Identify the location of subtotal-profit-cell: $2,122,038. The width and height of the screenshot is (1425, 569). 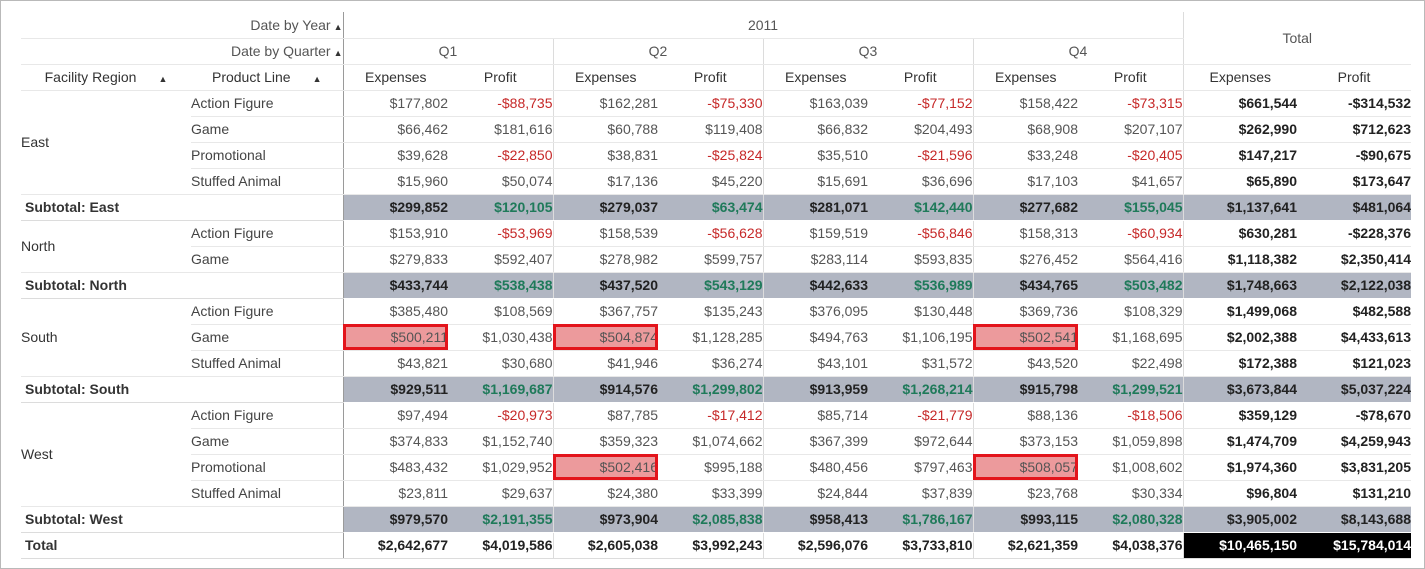
(1354, 285).